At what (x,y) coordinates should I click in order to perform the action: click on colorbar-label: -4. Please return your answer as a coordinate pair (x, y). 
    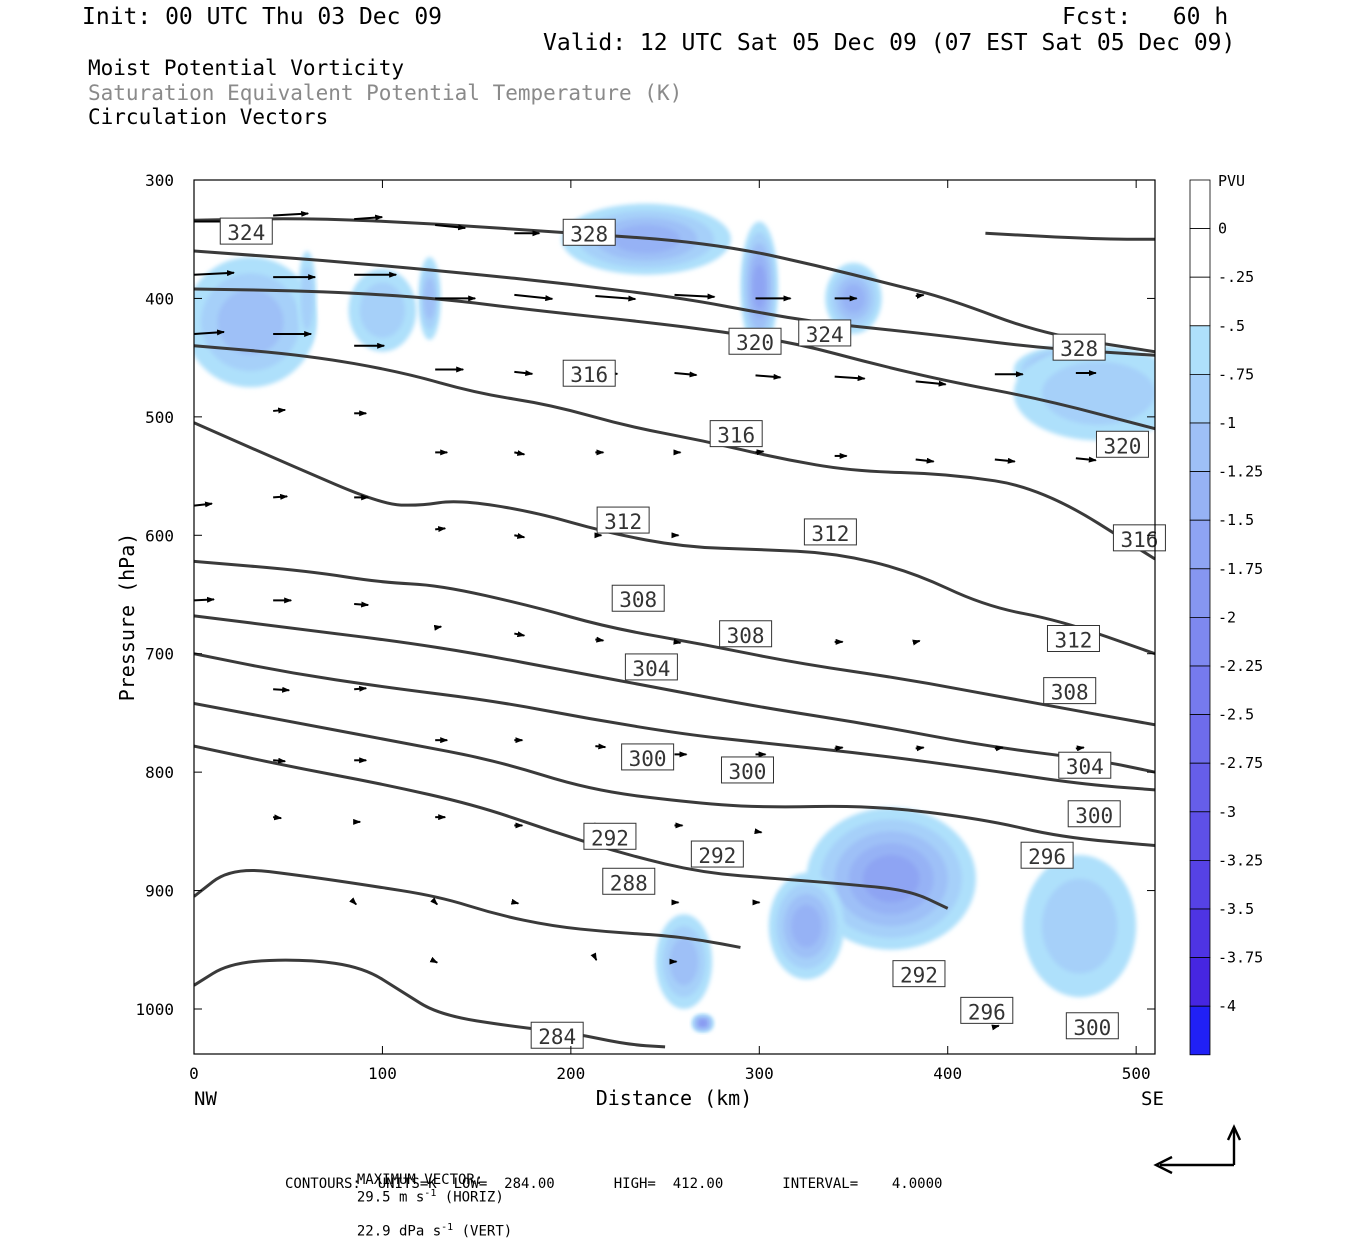
    Looking at the image, I should click on (1227, 1006).